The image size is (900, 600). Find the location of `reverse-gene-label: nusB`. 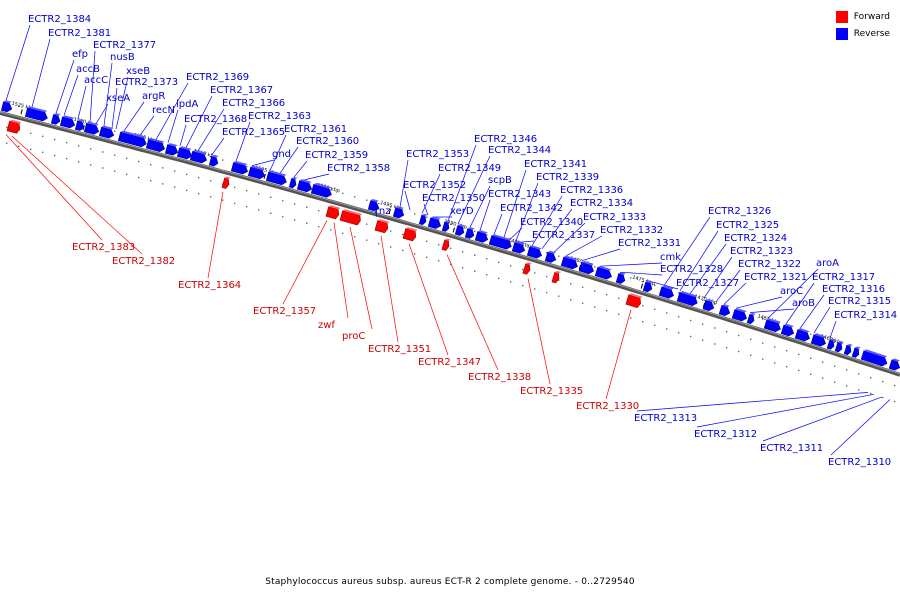

reverse-gene-label: nusB is located at coordinates (122, 57).